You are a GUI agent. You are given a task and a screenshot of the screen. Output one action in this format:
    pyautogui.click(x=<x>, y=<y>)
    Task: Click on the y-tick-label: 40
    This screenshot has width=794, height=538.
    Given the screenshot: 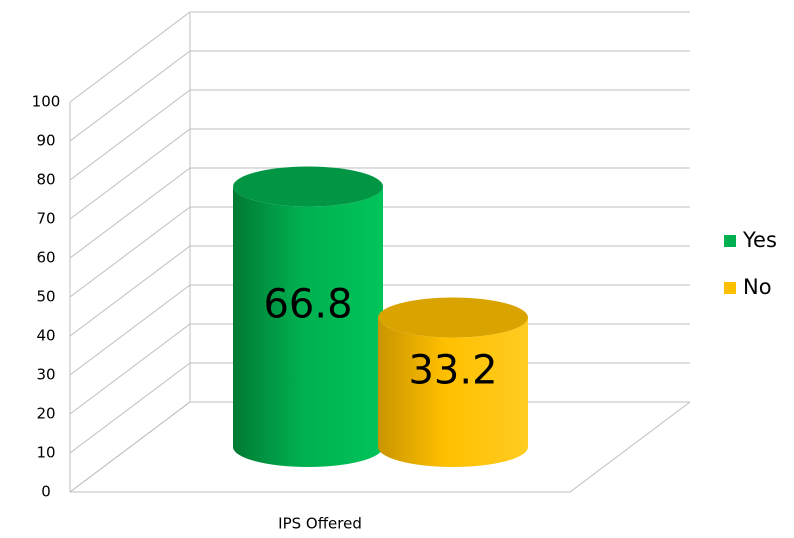 What is the action you would take?
    pyautogui.click(x=45, y=336)
    